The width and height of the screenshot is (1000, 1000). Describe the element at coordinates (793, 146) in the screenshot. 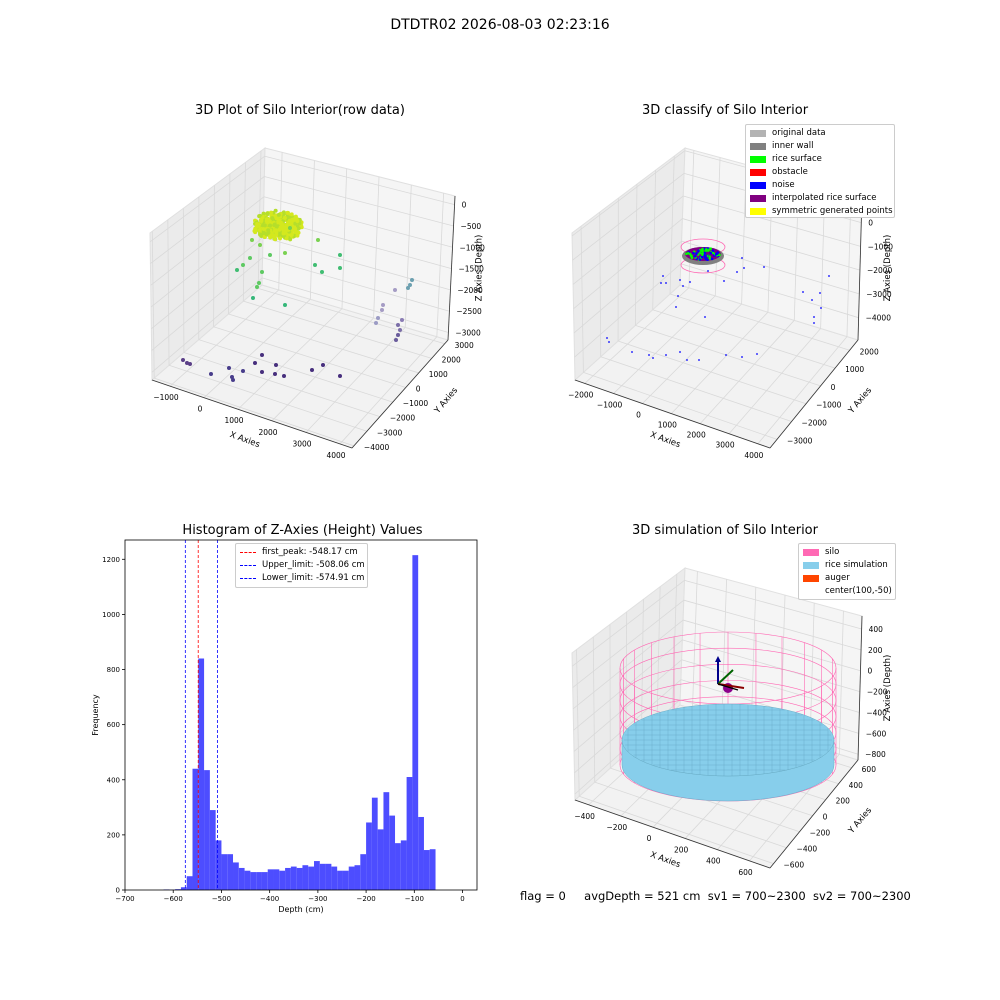

I see `legend-label: inner wall` at that location.